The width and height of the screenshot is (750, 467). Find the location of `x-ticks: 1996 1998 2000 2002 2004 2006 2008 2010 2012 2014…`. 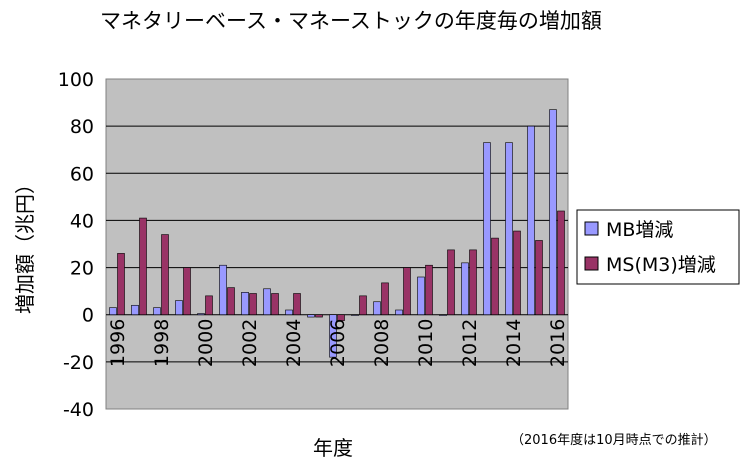

x-ticks: 1996 1998 2000 2002 2004 2006 2008 2010 2012 2014… is located at coordinates (338, 343).